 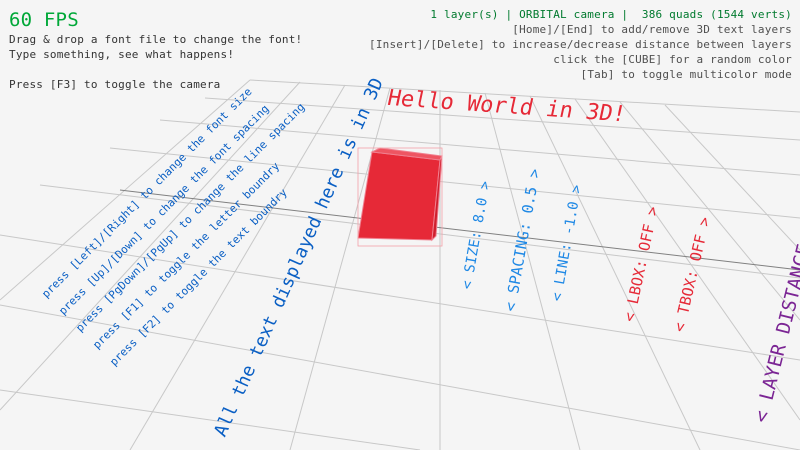 I want to click on hint-cube: click the [CUBE] for a random color, so click(x=672, y=59).